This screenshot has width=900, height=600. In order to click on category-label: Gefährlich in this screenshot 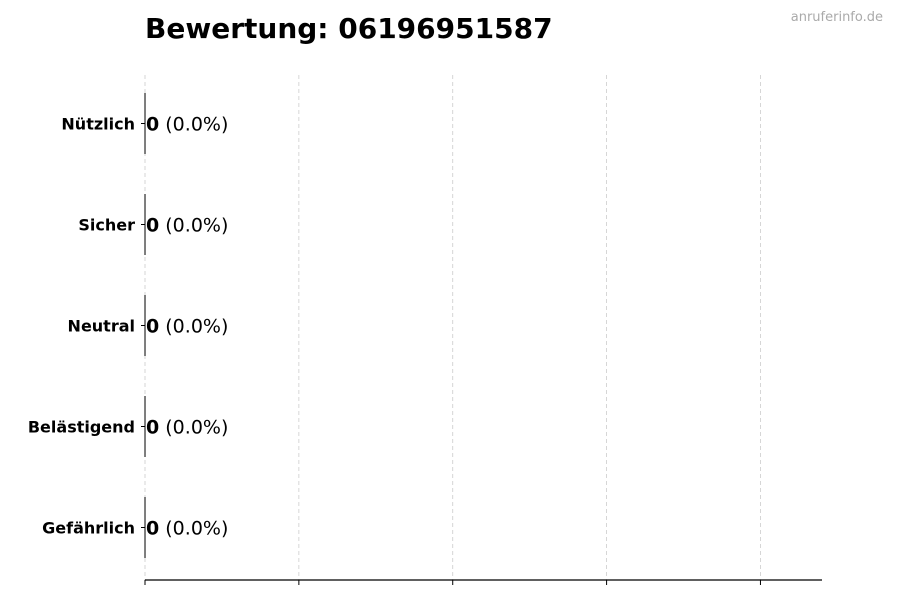, I will do `click(88, 528)`.